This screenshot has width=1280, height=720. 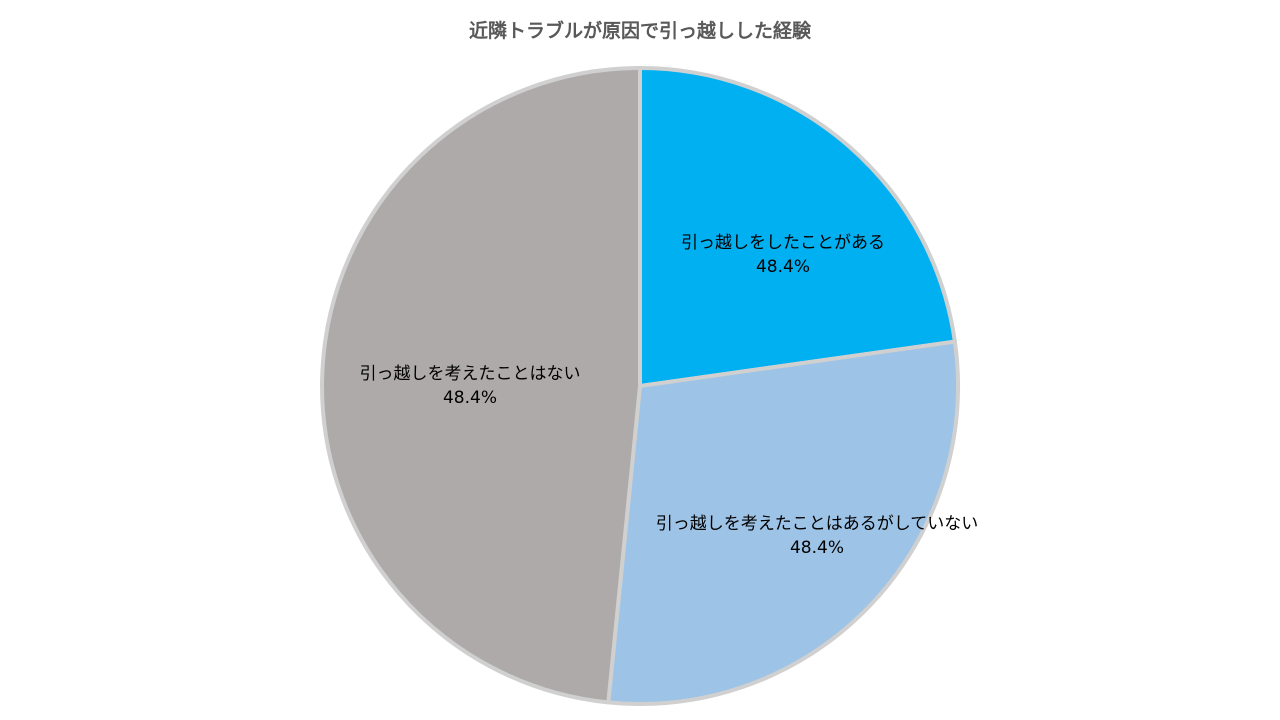 I want to click on chart-title: 近隣トラブルが原因で引っ越しした経験, so click(x=639, y=31).